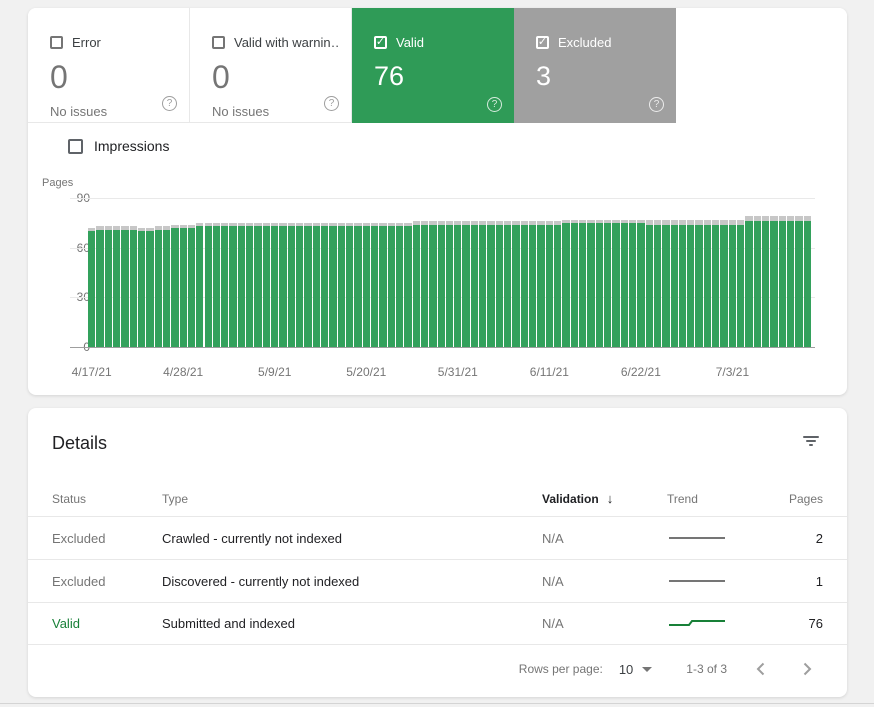 The width and height of the screenshot is (874, 707). What do you see at coordinates (553, 581) in the screenshot?
I see `validation-cell: N/A` at bounding box center [553, 581].